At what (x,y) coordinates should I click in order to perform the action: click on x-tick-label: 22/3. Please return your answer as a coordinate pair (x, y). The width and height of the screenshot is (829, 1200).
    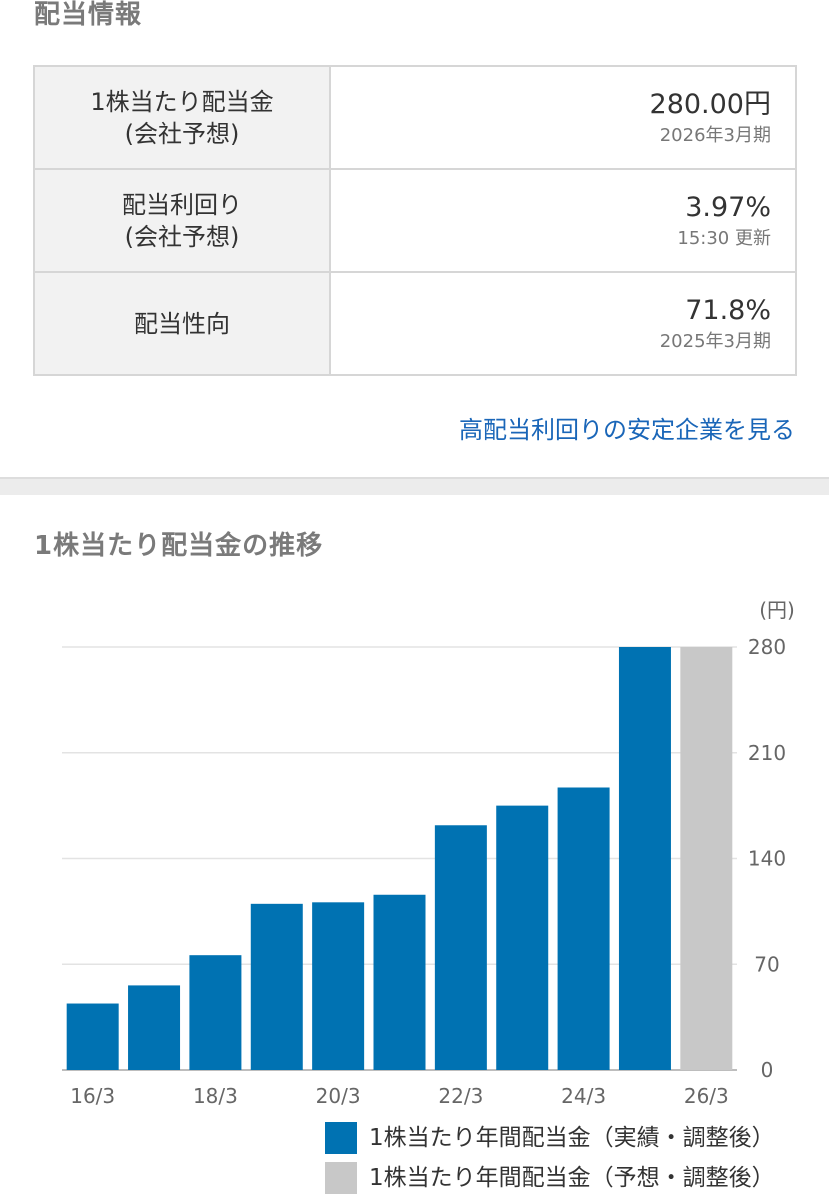
    Looking at the image, I should click on (460, 1096).